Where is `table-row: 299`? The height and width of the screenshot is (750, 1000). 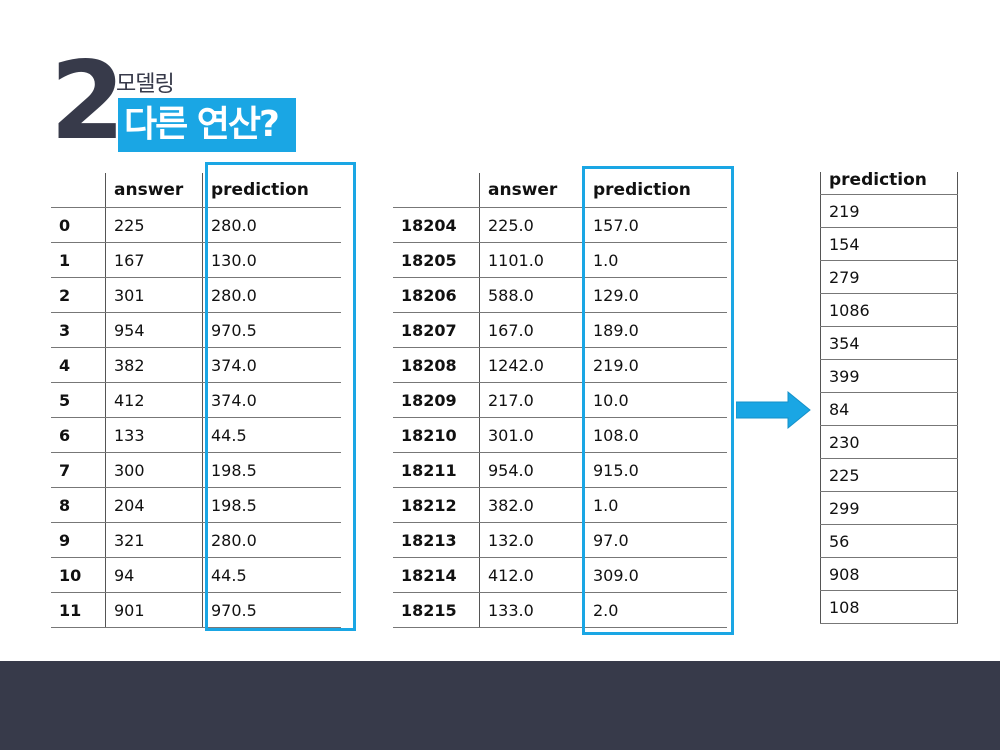 table-row: 299 is located at coordinates (889, 508).